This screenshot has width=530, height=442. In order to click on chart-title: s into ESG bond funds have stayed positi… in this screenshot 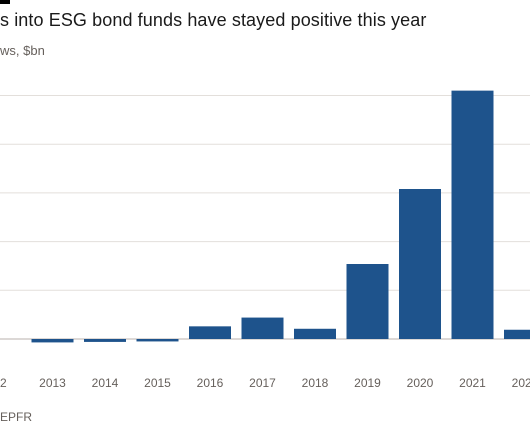, I will do `click(213, 20)`.